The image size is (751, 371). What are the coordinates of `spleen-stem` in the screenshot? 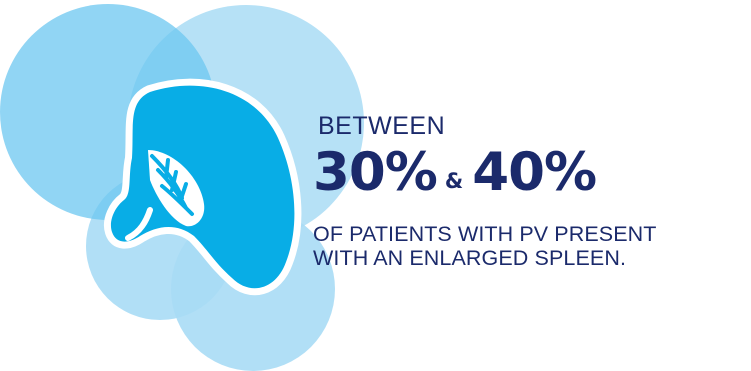 It's located at (139, 224).